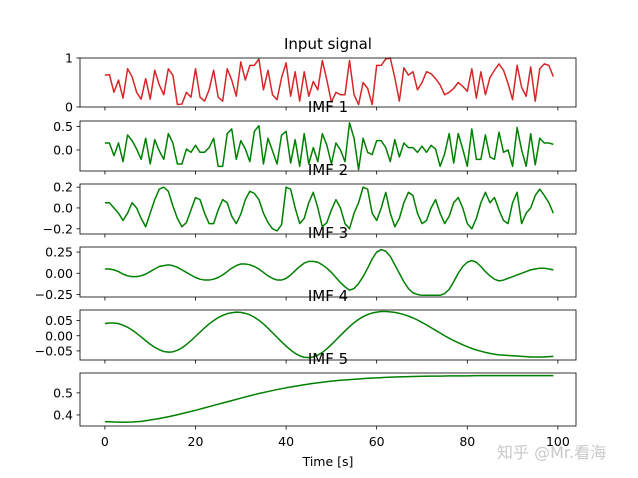  Describe the element at coordinates (328, 170) in the screenshot. I see `subplot-title: IMF 2` at that location.